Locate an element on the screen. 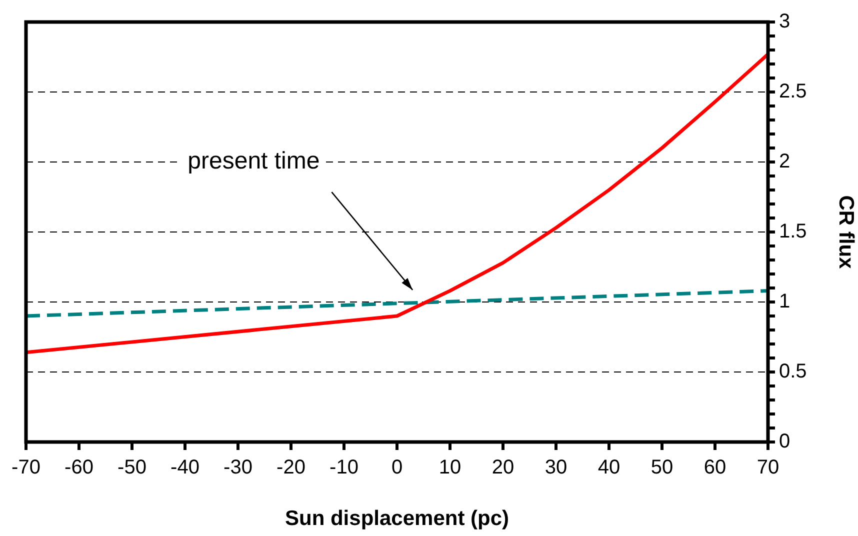 The image size is (858, 536). y-tick-label: 0 is located at coordinates (784, 441).